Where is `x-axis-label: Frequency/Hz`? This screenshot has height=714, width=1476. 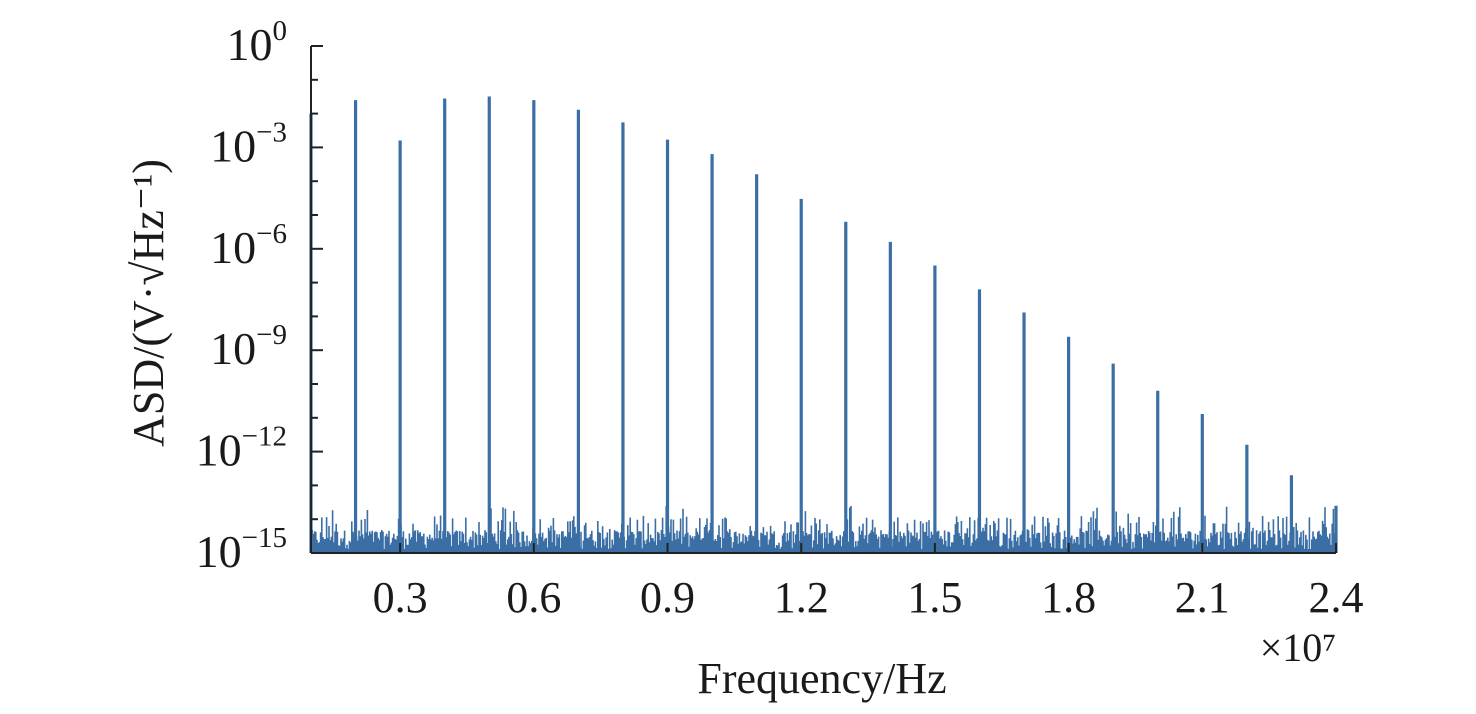
x-axis-label: Frequency/Hz is located at coordinates (821, 678).